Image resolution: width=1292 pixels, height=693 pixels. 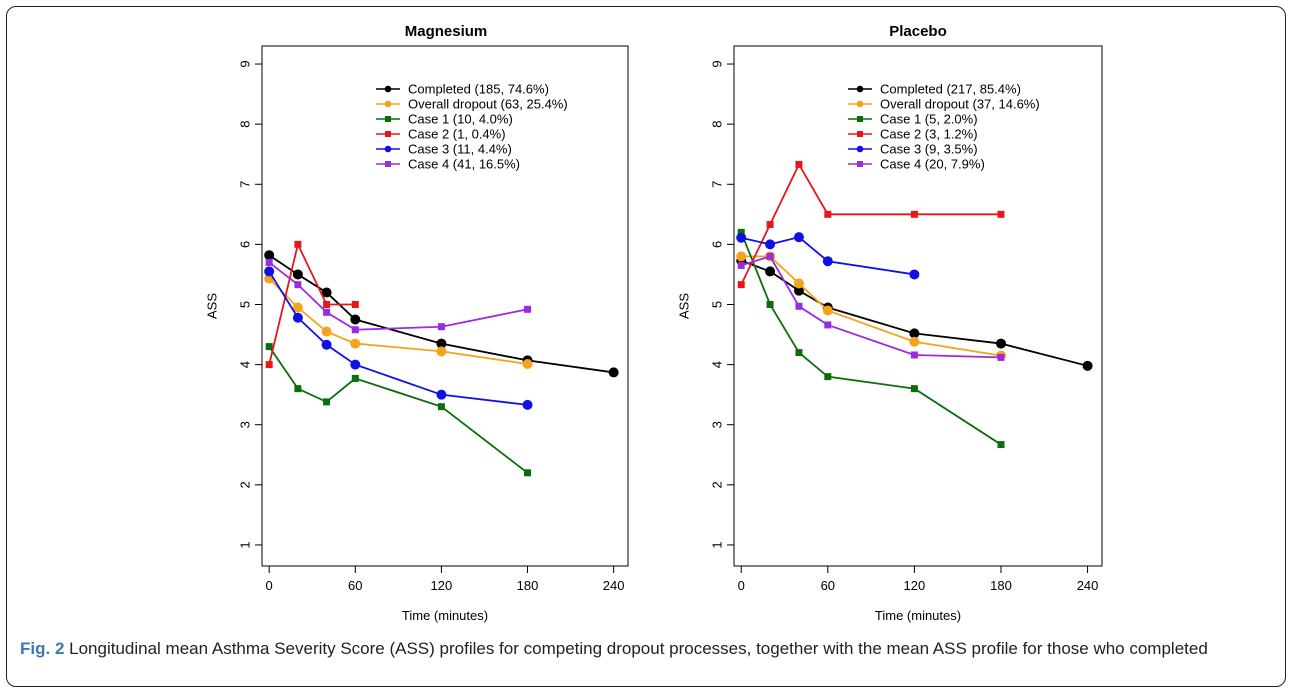 What do you see at coordinates (478, 89) in the screenshot?
I see `legend-entry: Completed (185, 74.6%)` at bounding box center [478, 89].